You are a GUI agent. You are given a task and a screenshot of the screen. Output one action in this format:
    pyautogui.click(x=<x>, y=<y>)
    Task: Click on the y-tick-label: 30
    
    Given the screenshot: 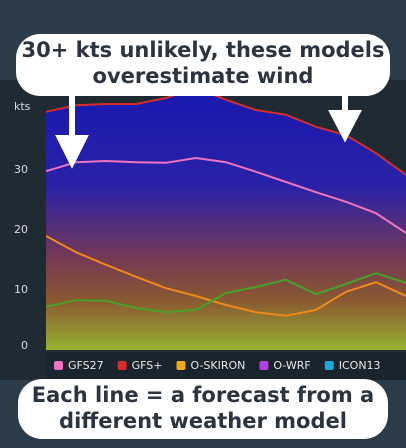 What is the action you would take?
    pyautogui.click(x=21, y=169)
    